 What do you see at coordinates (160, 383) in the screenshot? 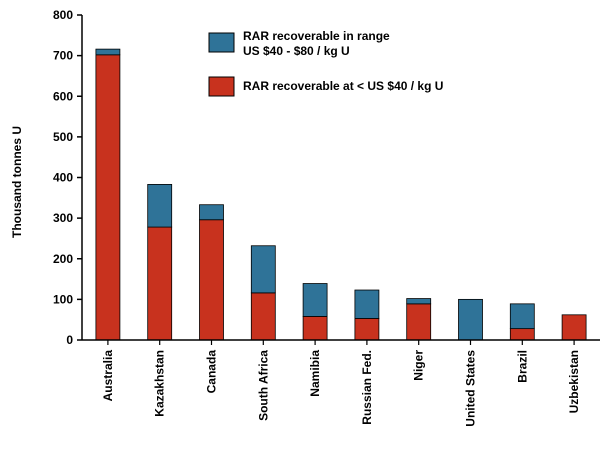
I see `x-tick-label: Kazakhstan` at bounding box center [160, 383].